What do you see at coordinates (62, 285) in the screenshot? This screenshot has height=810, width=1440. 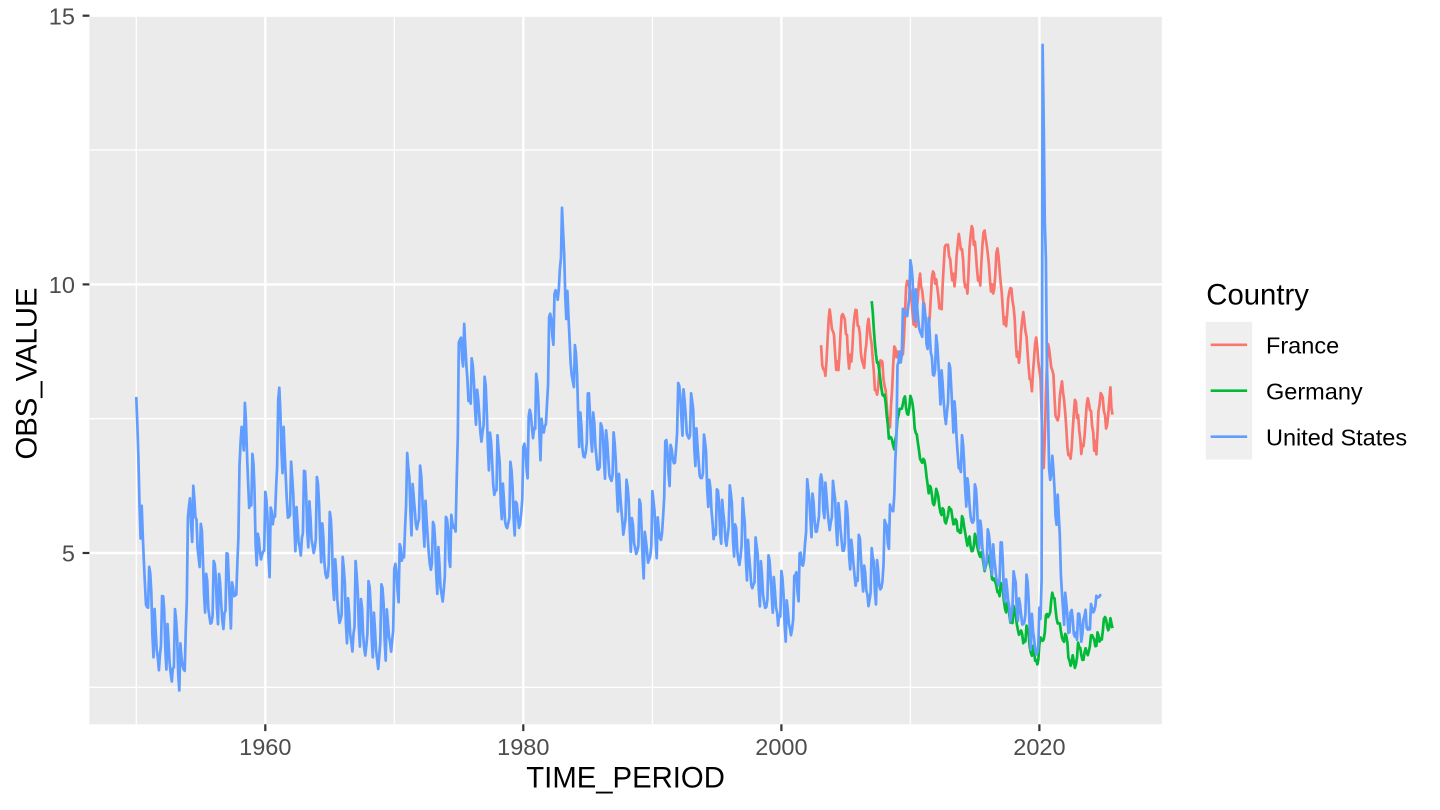 I see `svg-text: 10` at bounding box center [62, 285].